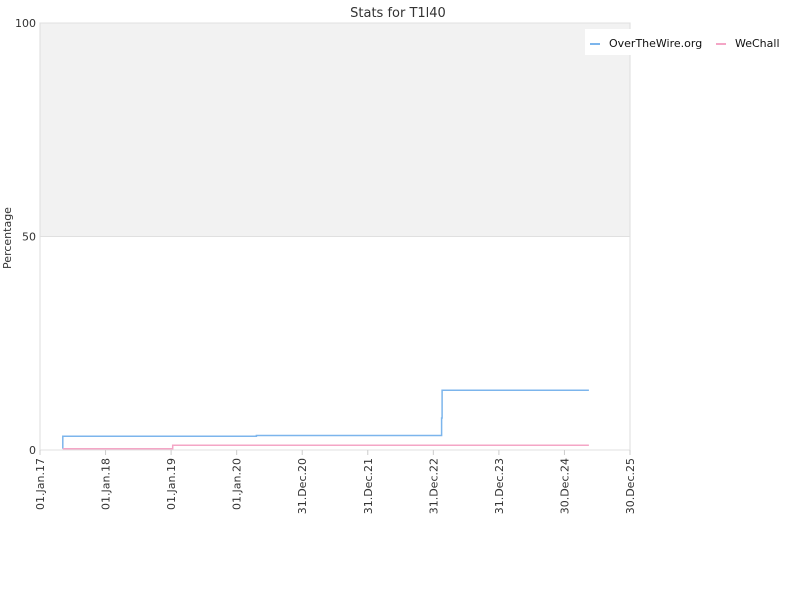 The width and height of the screenshot is (800, 600). What do you see at coordinates (757, 43) in the screenshot?
I see `legend-item-label: WeChall` at bounding box center [757, 43].